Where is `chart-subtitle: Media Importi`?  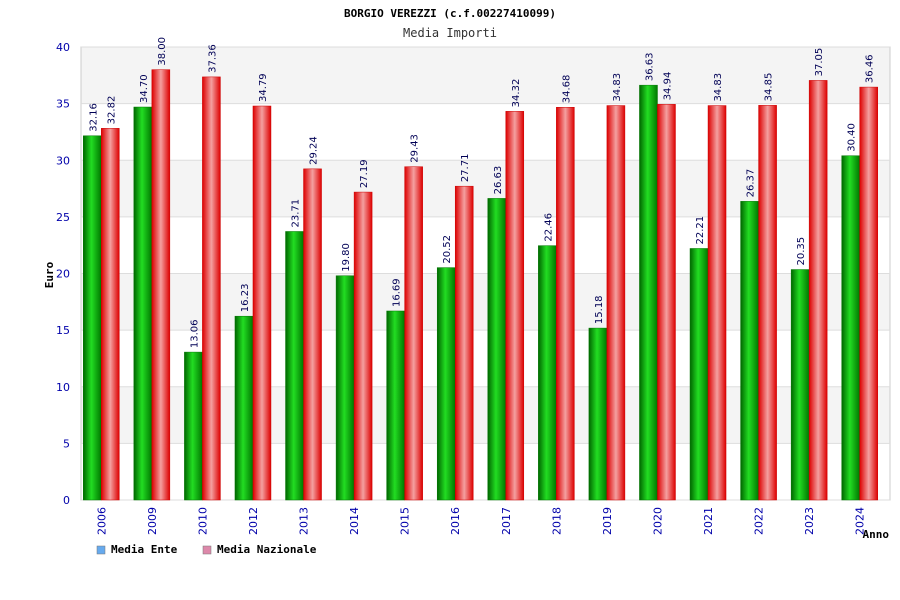
chart-subtitle: Media Importi is located at coordinates (450, 33).